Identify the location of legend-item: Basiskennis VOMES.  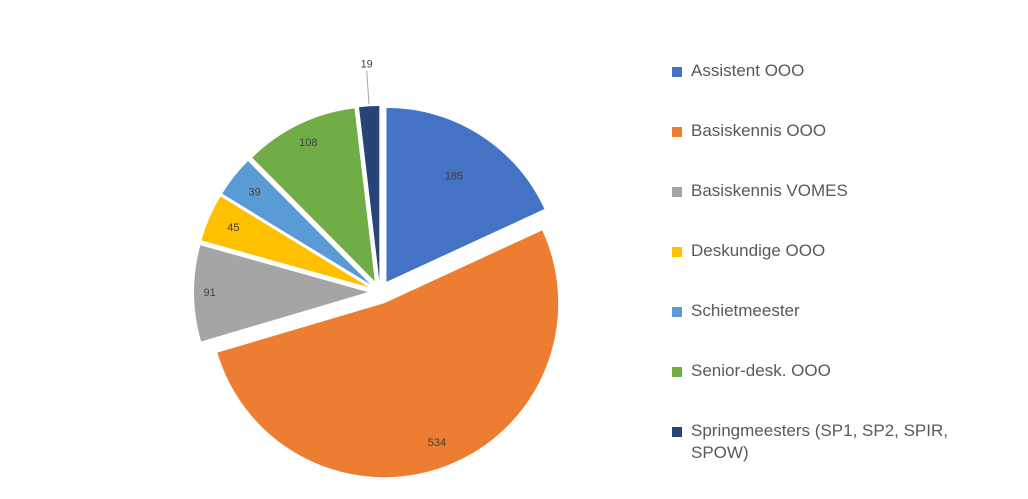
(826, 191).